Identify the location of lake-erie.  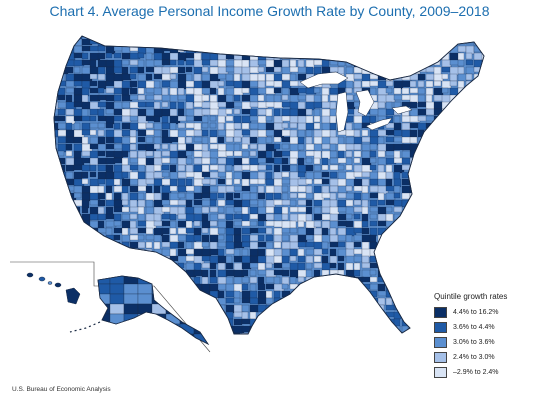
(379, 124).